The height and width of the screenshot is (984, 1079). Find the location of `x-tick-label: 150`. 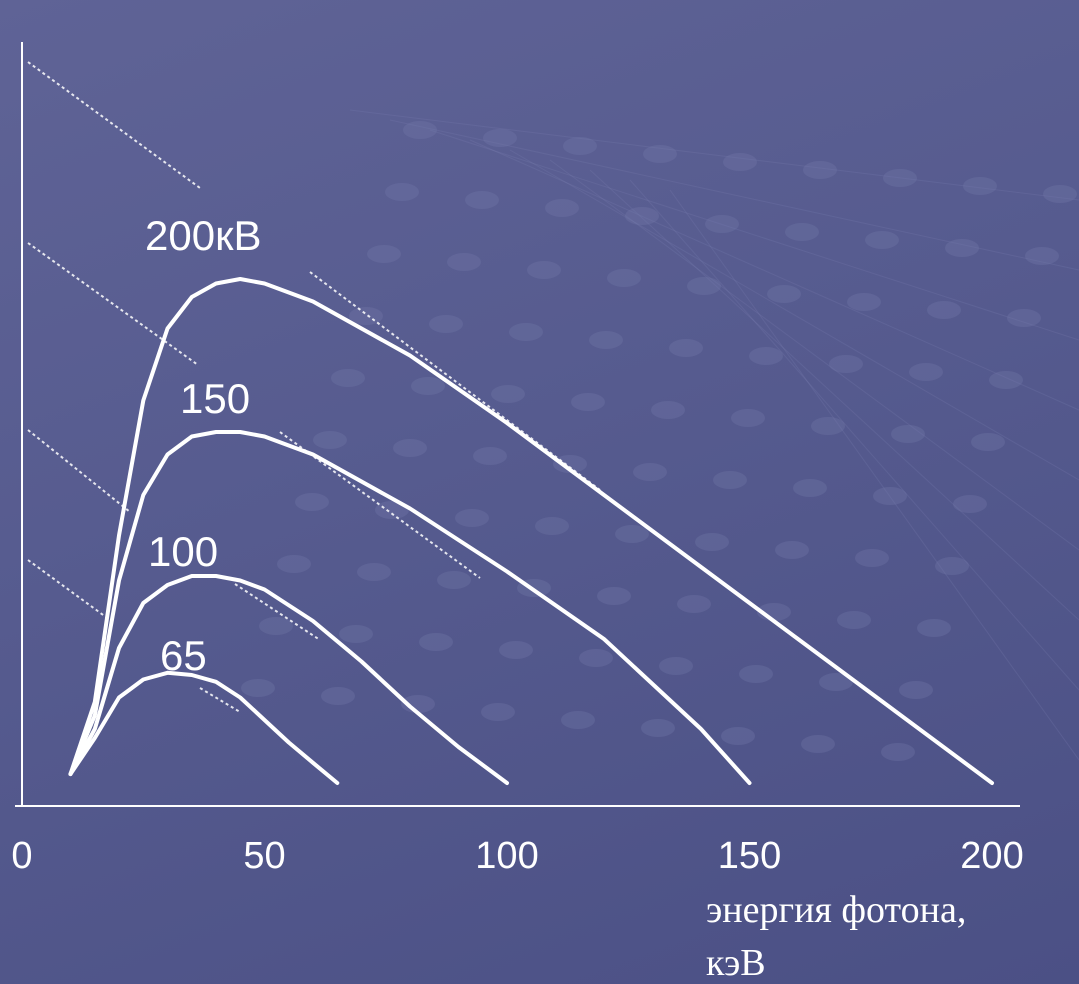

x-tick-label: 150 is located at coordinates (749, 856).